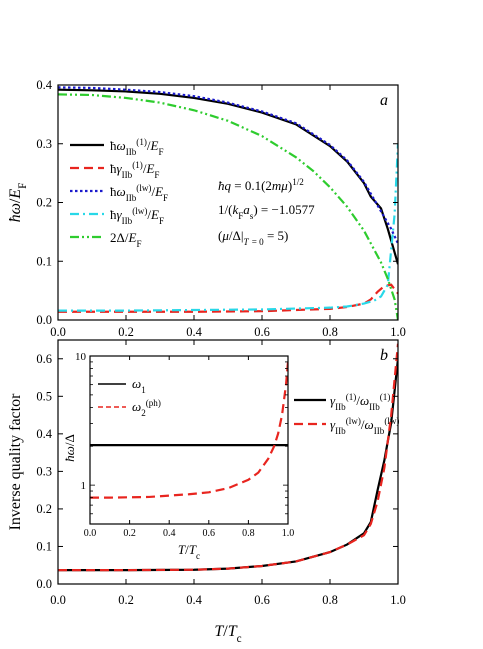  I want to click on inset-x-axis-label: T/Tc, so click(189, 551).